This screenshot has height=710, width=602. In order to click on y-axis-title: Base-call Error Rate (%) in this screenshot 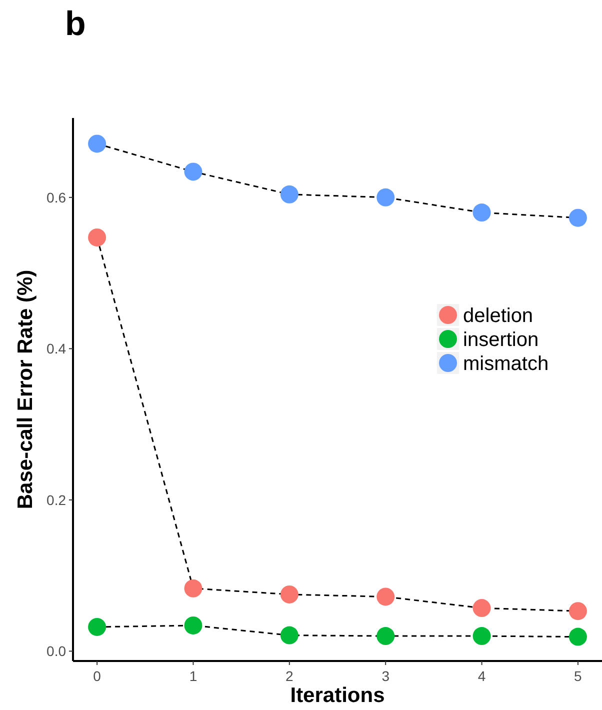, I will do `click(25, 390)`.